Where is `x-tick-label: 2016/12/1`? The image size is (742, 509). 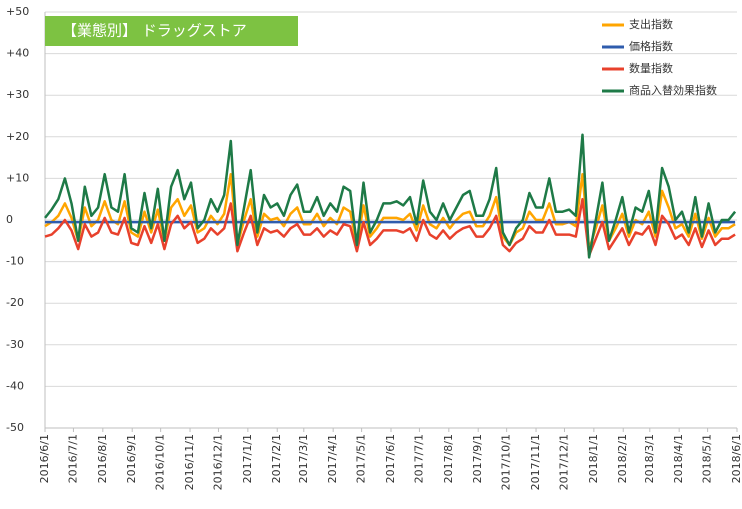 x-tick-label: 2016/12/1 is located at coordinates (217, 462).